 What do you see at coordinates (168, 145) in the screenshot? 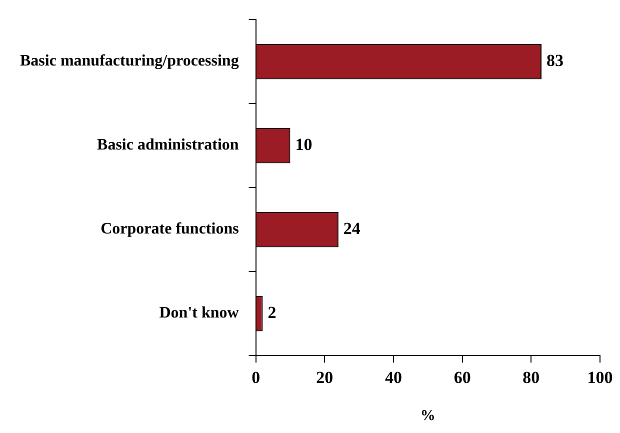
I see `y-tick-label: Basic administration` at bounding box center [168, 145].